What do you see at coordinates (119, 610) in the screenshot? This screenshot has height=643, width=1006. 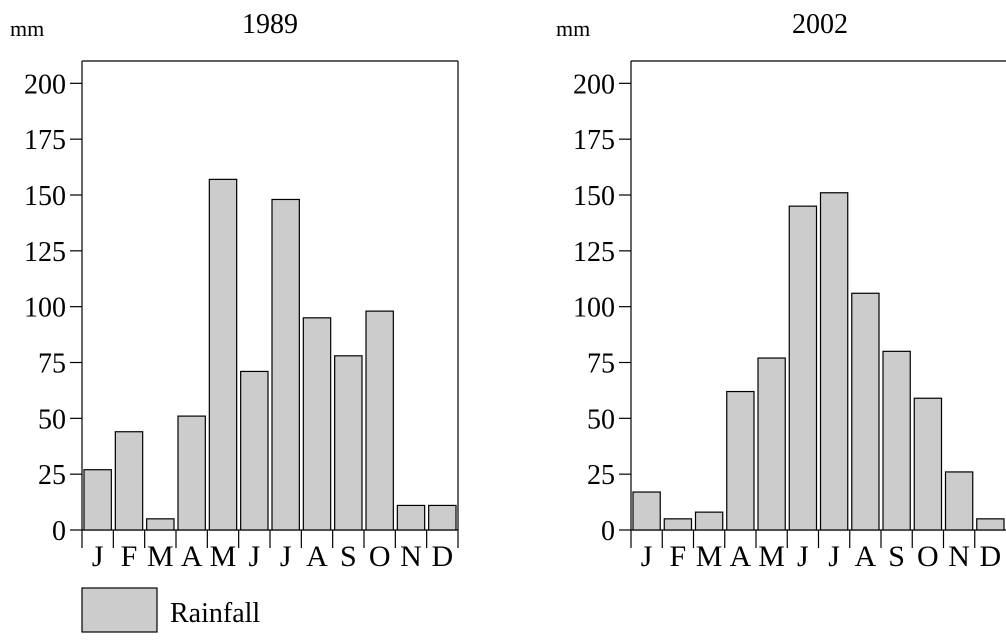 I see `legend-swatch` at bounding box center [119, 610].